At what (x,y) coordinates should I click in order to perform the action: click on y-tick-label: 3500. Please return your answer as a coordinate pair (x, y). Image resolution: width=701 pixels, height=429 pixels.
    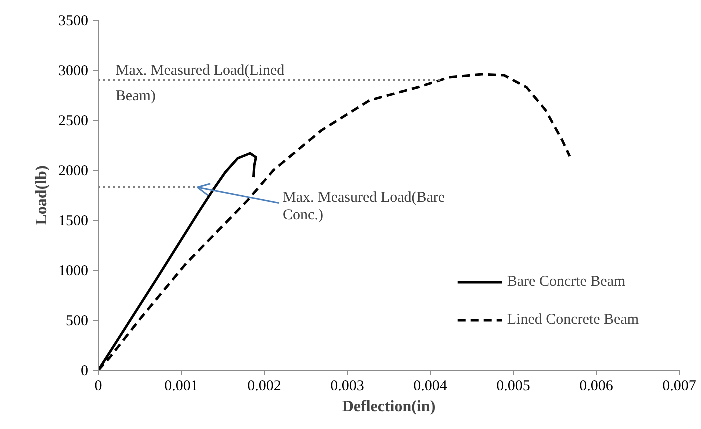
    Looking at the image, I should click on (73, 22).